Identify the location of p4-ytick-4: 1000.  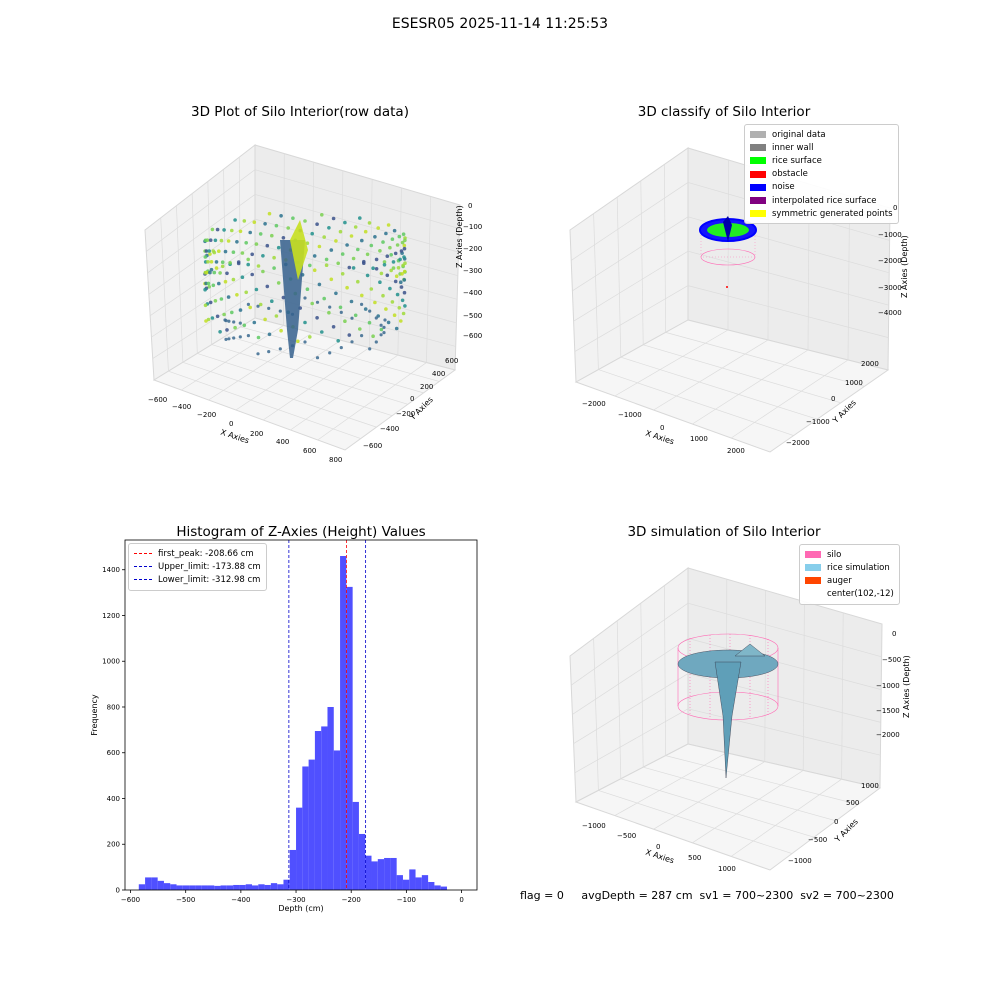
(870, 786).